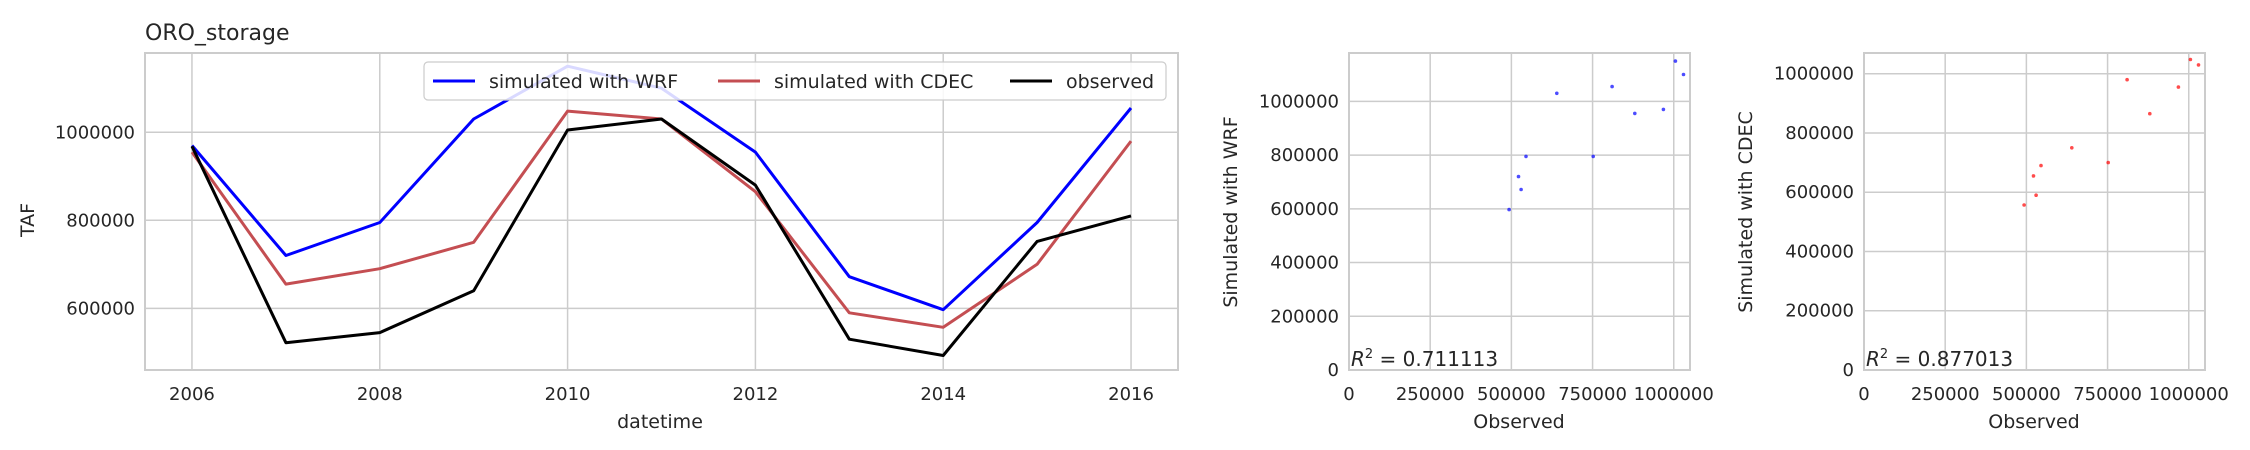 Image resolution: width=2250 pixels, height=450 pixels. Describe the element at coordinates (756, 394) in the screenshot. I see `line-chart-x-tick-label: 2012` at that location.